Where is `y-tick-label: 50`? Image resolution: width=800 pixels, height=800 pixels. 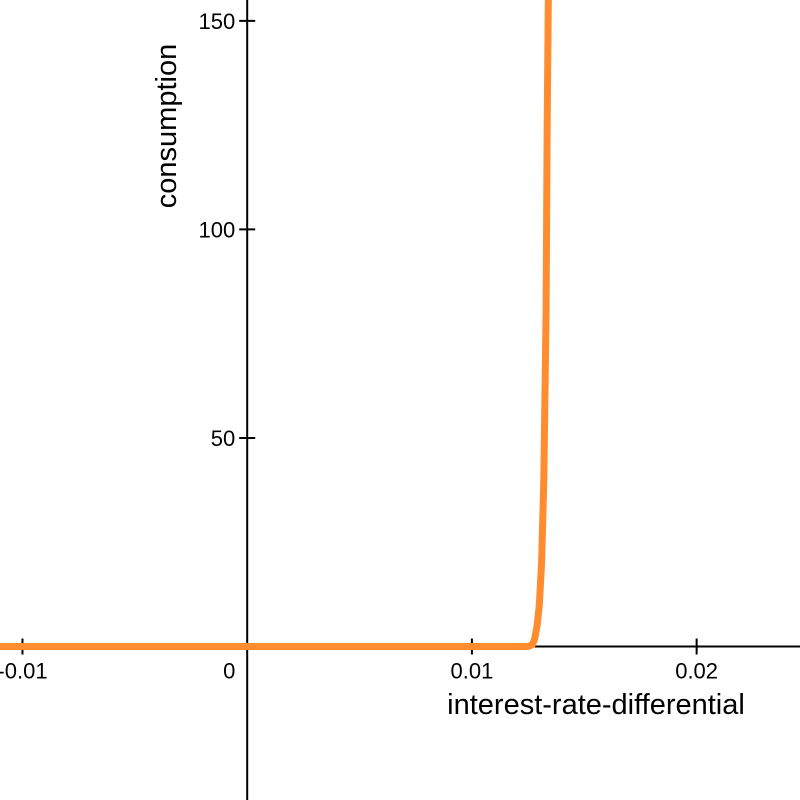 y-tick-label: 50 is located at coordinates (223, 438).